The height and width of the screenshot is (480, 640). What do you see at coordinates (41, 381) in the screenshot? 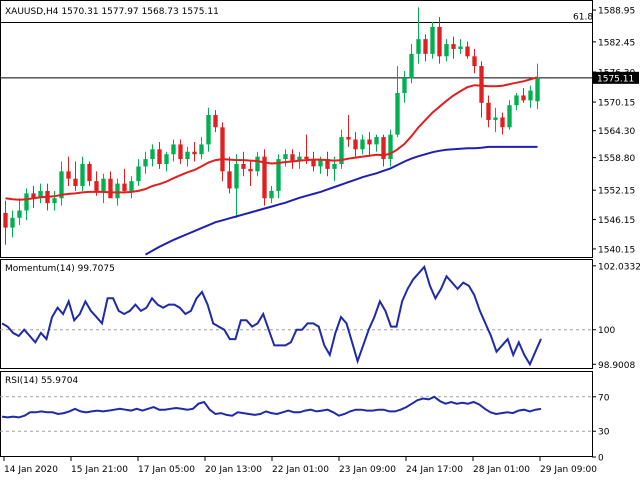
I see `rsi-title: RSI(14) 55.9704` at bounding box center [41, 381].